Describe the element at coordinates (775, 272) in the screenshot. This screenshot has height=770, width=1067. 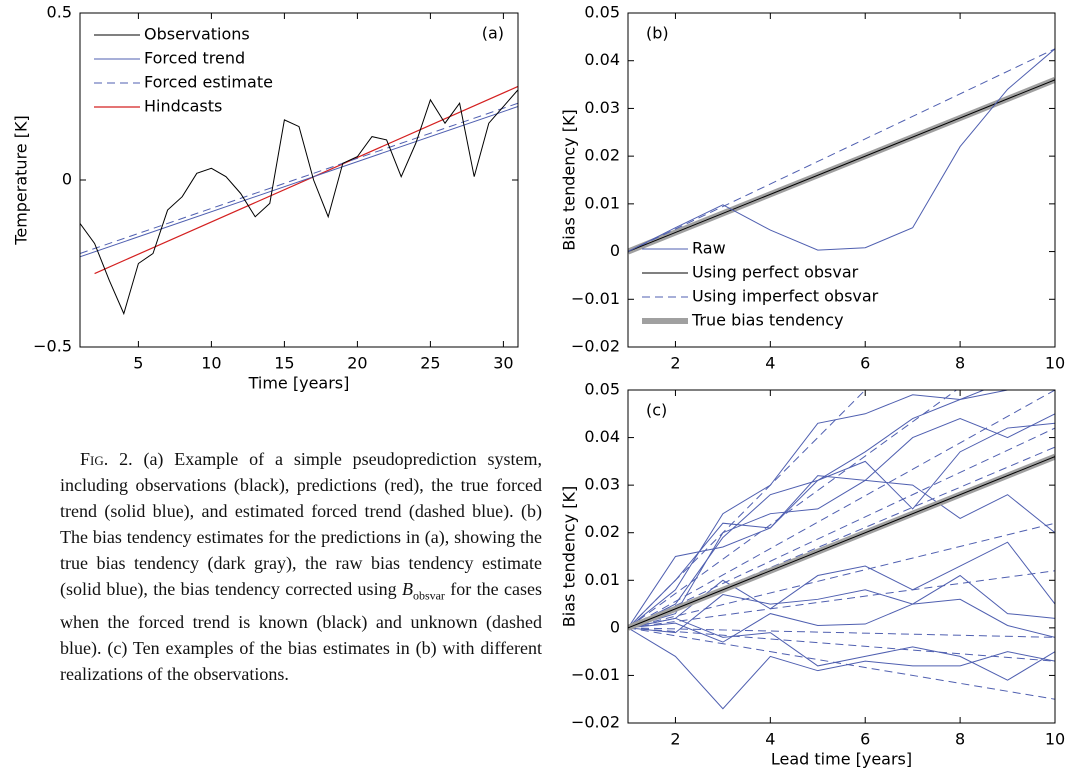
I see `legend-label: Using perfect obsvar` at that location.